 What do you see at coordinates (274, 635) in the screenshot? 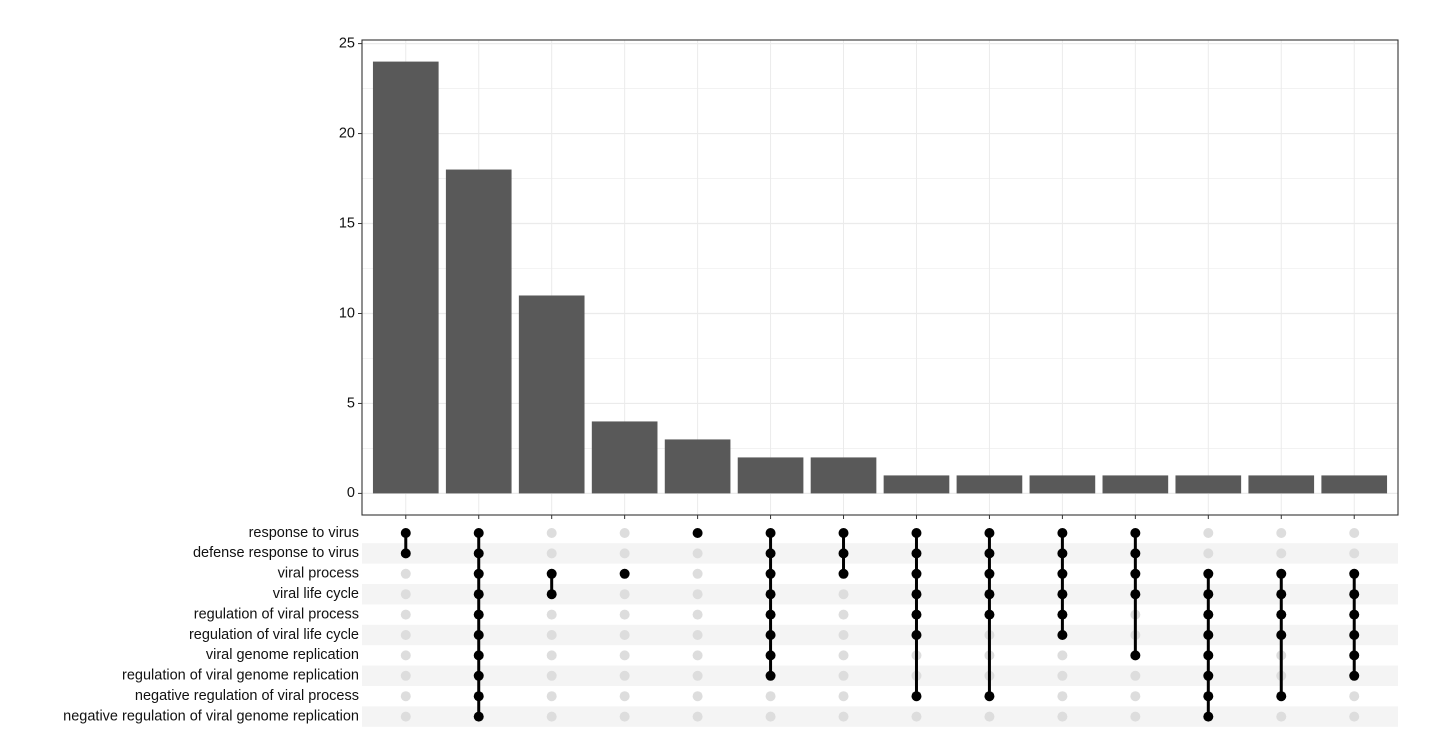
I see `set-label: regulation of viral life cycle` at bounding box center [274, 635].